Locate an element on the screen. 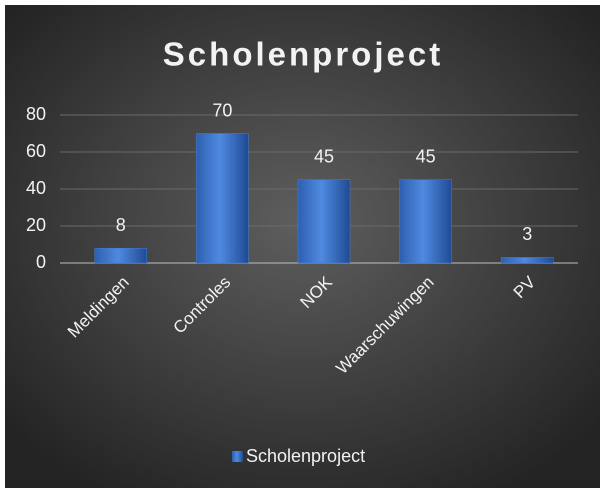  y-tick-label: 20 is located at coordinates (36, 225).